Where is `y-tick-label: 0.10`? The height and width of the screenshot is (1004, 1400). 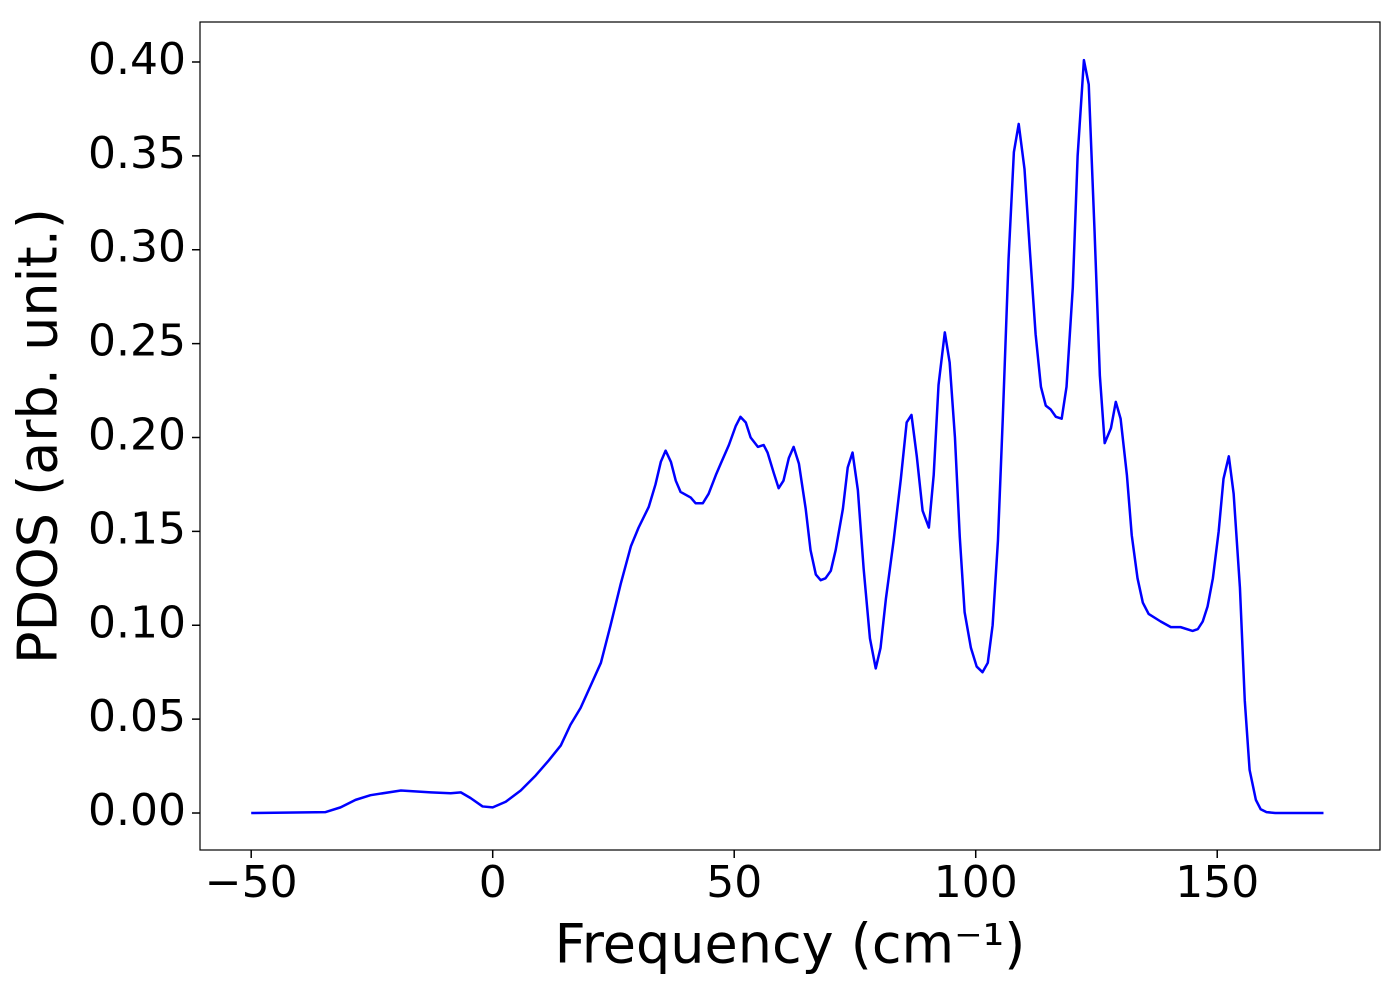
y-tick-label: 0.10 is located at coordinates (137, 622).